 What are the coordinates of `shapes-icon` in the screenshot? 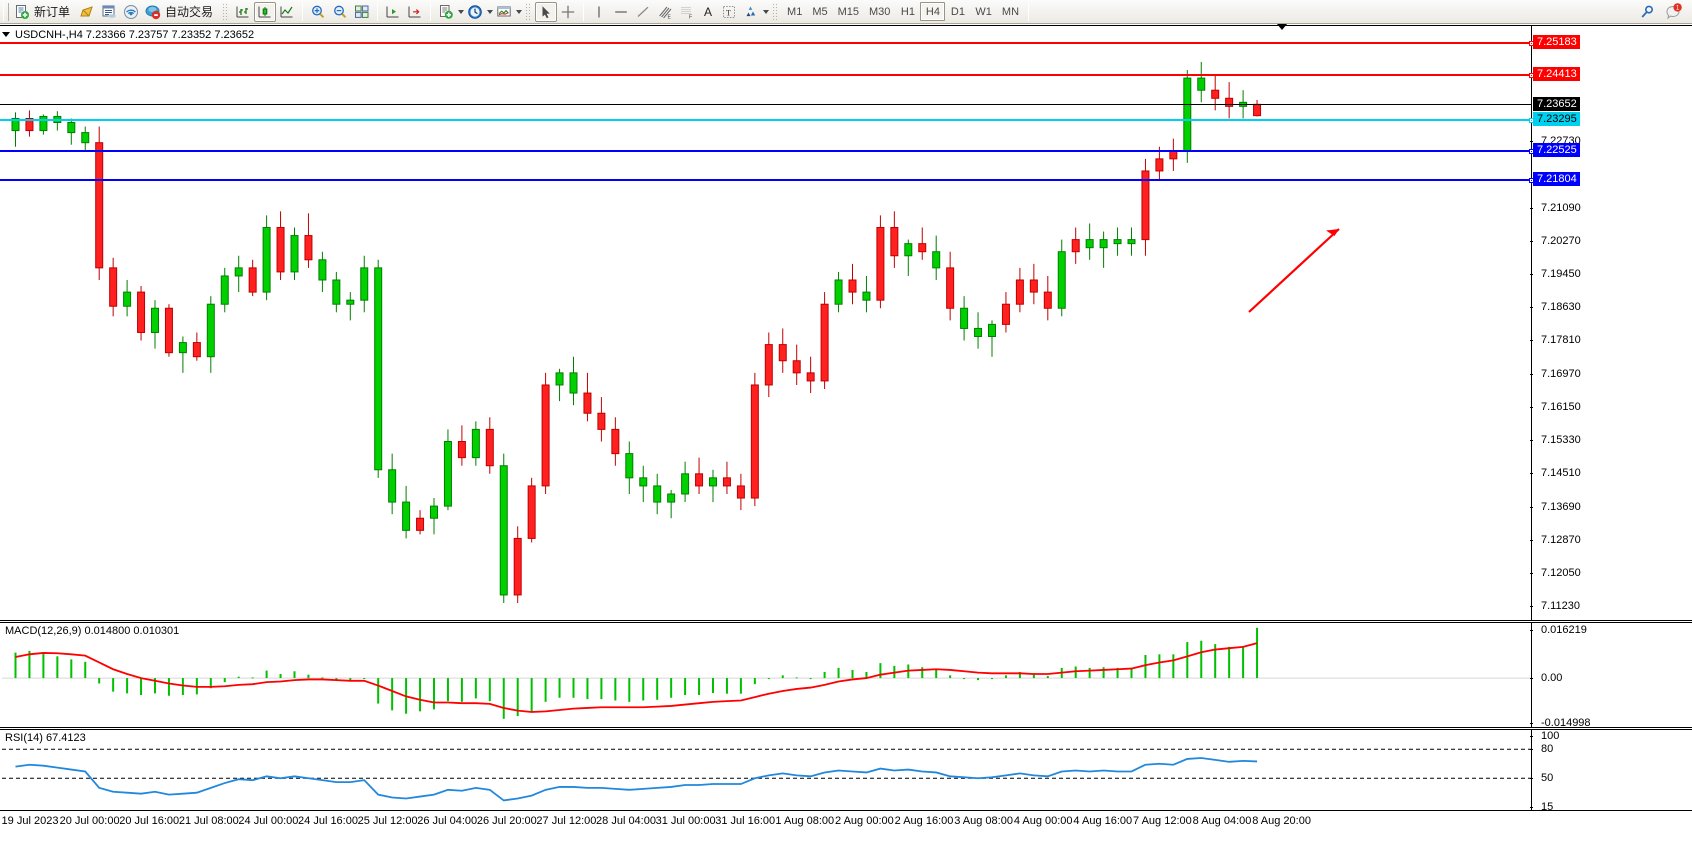 It's located at (751, 11).